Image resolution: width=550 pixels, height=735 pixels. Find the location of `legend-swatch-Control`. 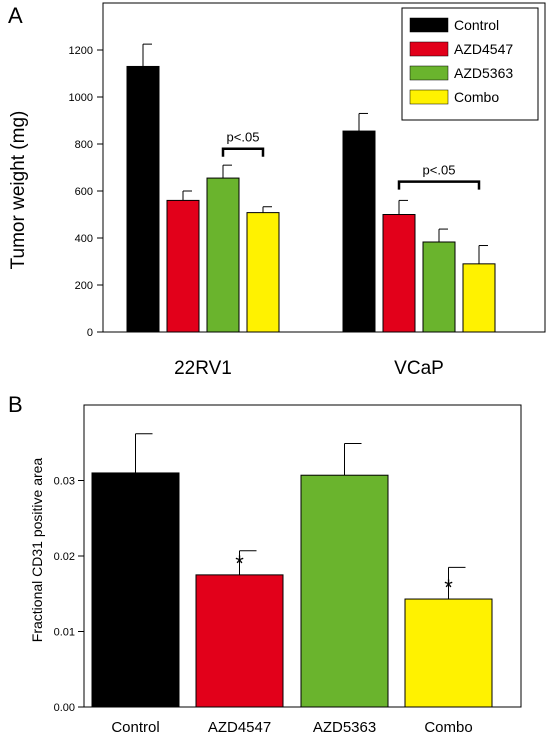

legend-swatch-Control is located at coordinates (429, 25).